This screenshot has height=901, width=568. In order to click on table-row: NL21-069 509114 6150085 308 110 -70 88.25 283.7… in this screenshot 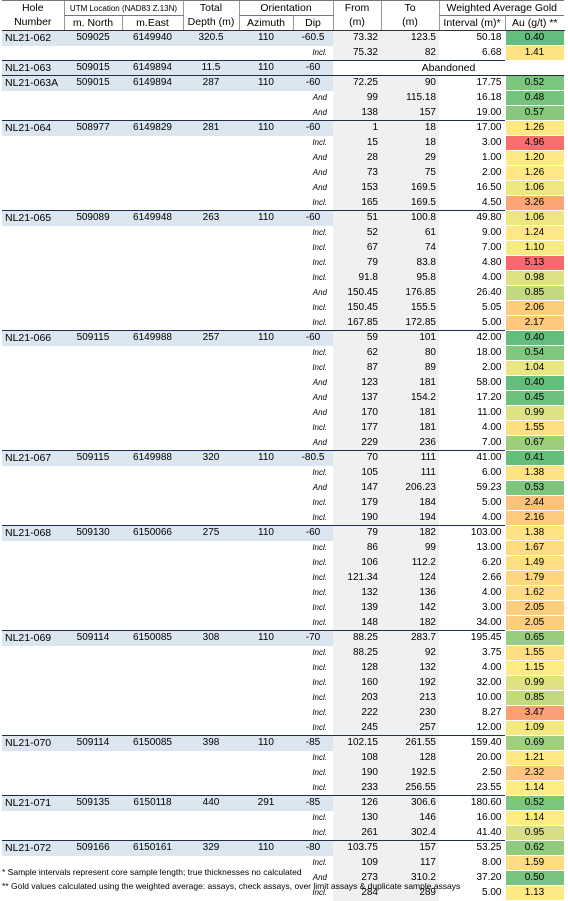, I will do `click(283, 638)`.